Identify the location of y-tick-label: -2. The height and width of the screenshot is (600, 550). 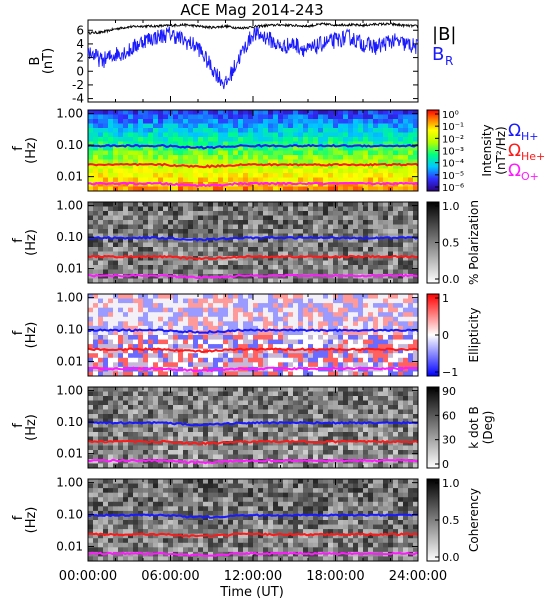
(78, 85).